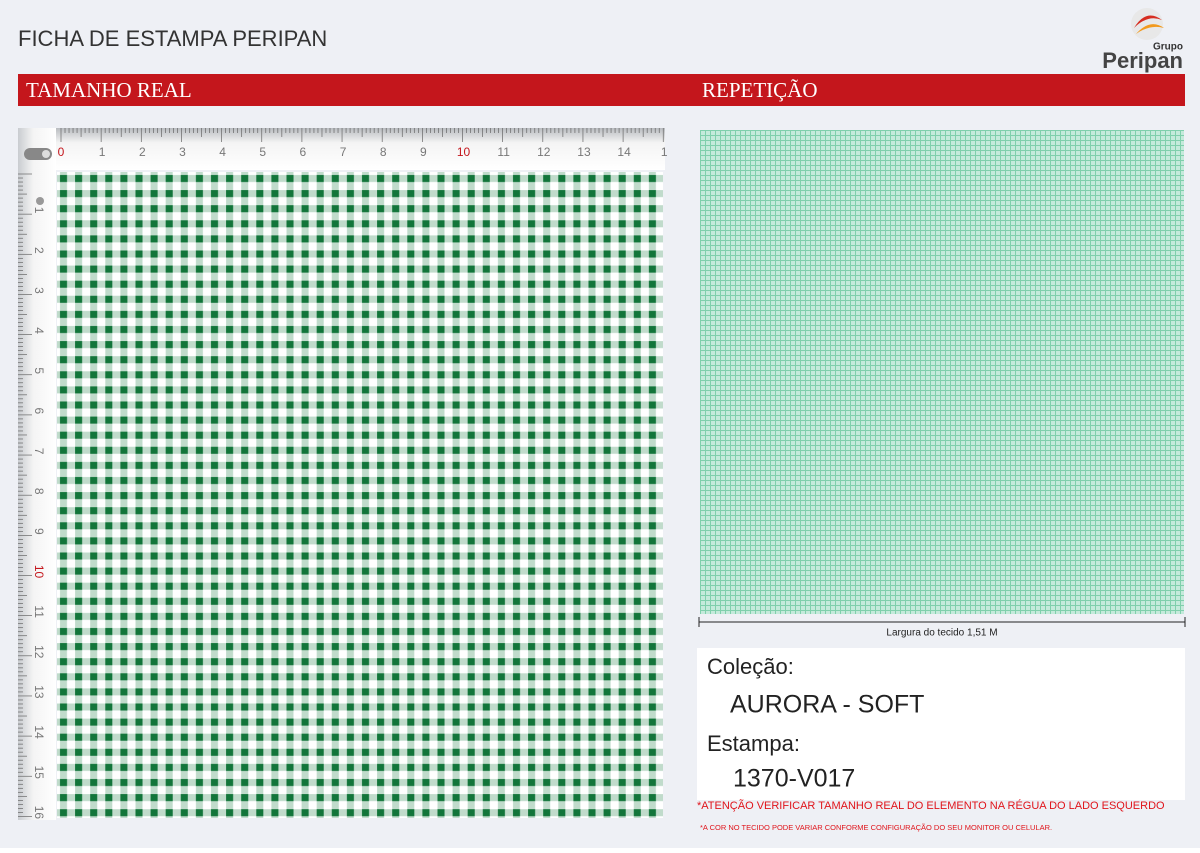  I want to click on ruler-label: 16, so click(39, 813).